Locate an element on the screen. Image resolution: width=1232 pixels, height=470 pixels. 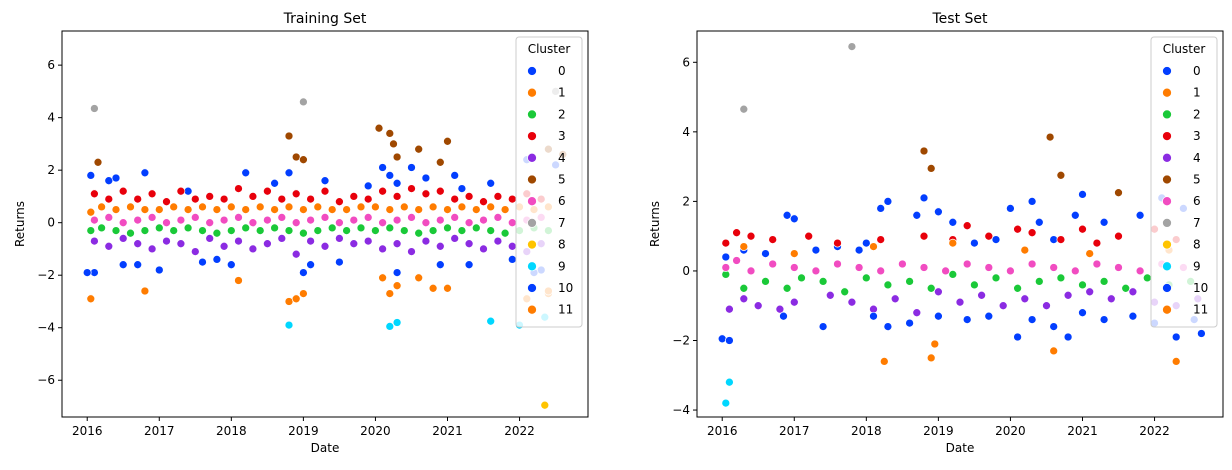
training-set-x-axis: 2016 2017 2018 2019 2020 2021 2022 is located at coordinates (303, 427).